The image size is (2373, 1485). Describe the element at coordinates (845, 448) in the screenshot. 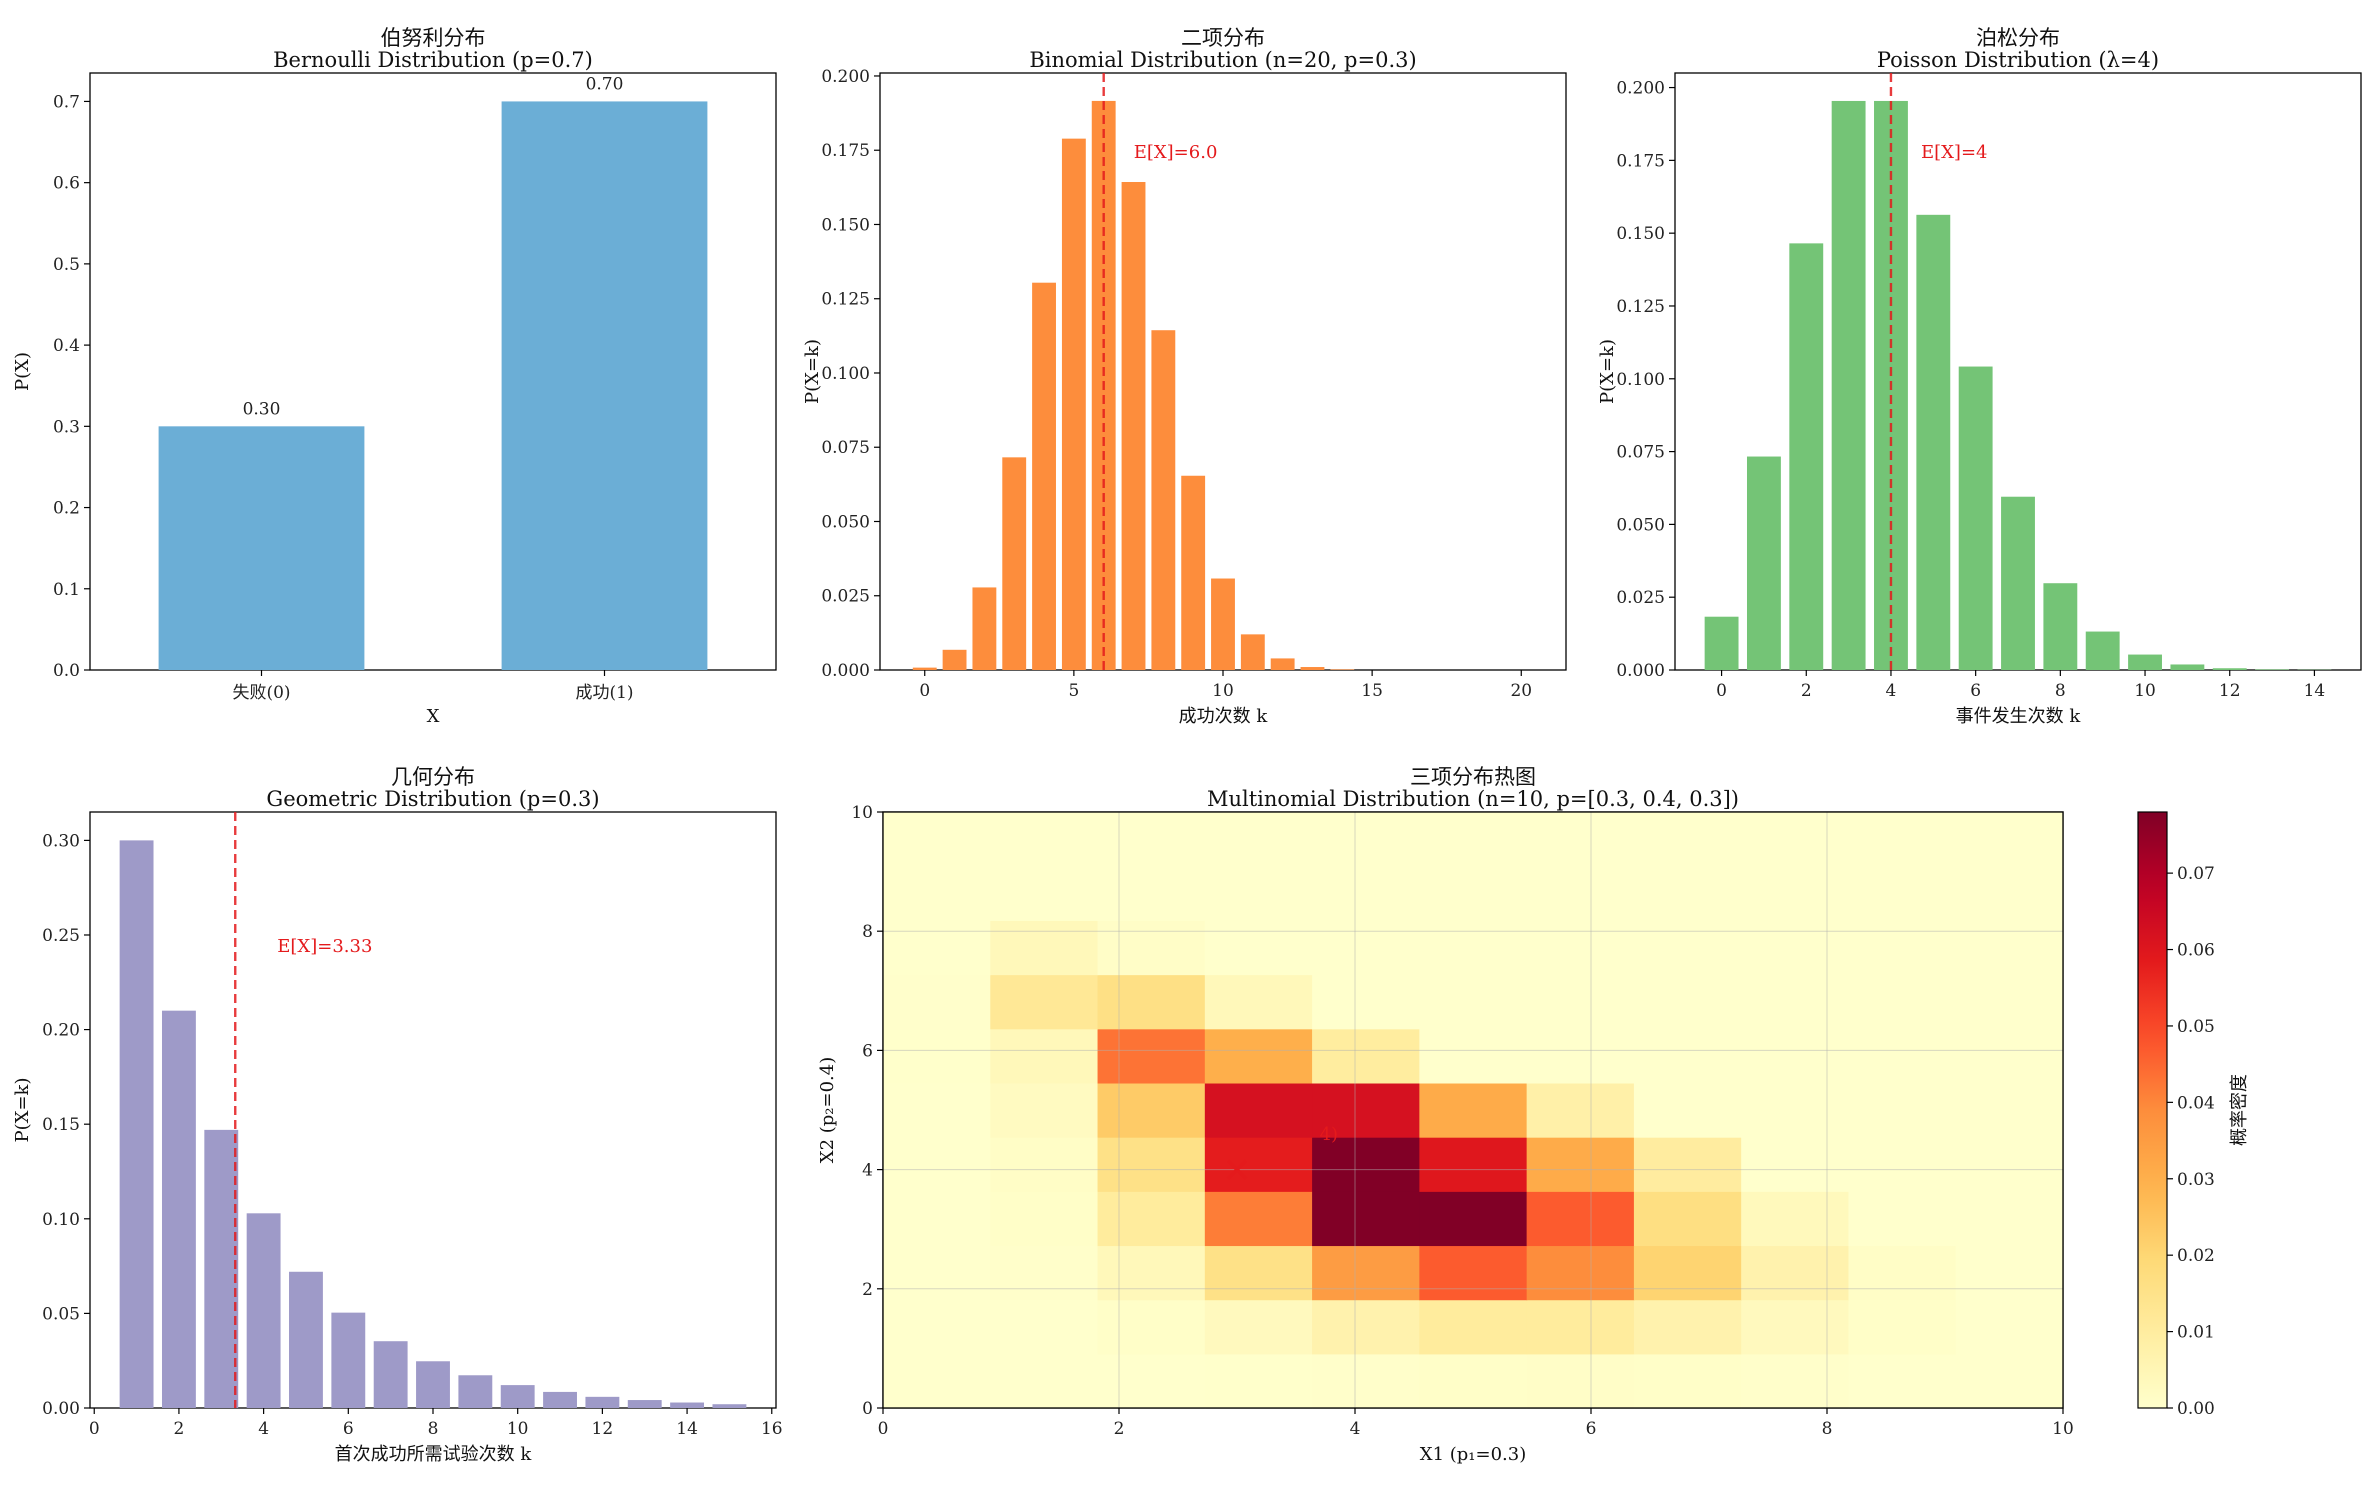

I see `y-tick-label: 0.075` at that location.